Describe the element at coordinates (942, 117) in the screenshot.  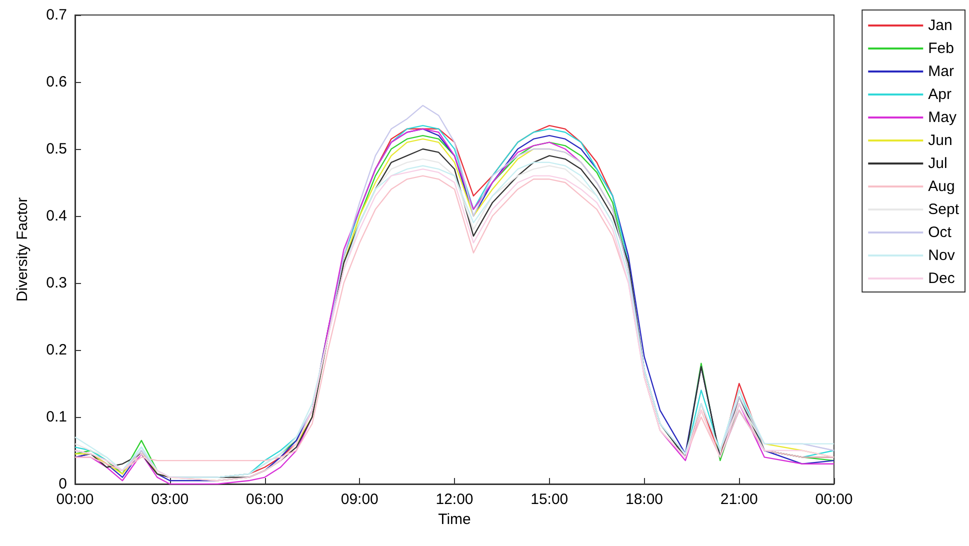
I see `legend-label: May` at that location.